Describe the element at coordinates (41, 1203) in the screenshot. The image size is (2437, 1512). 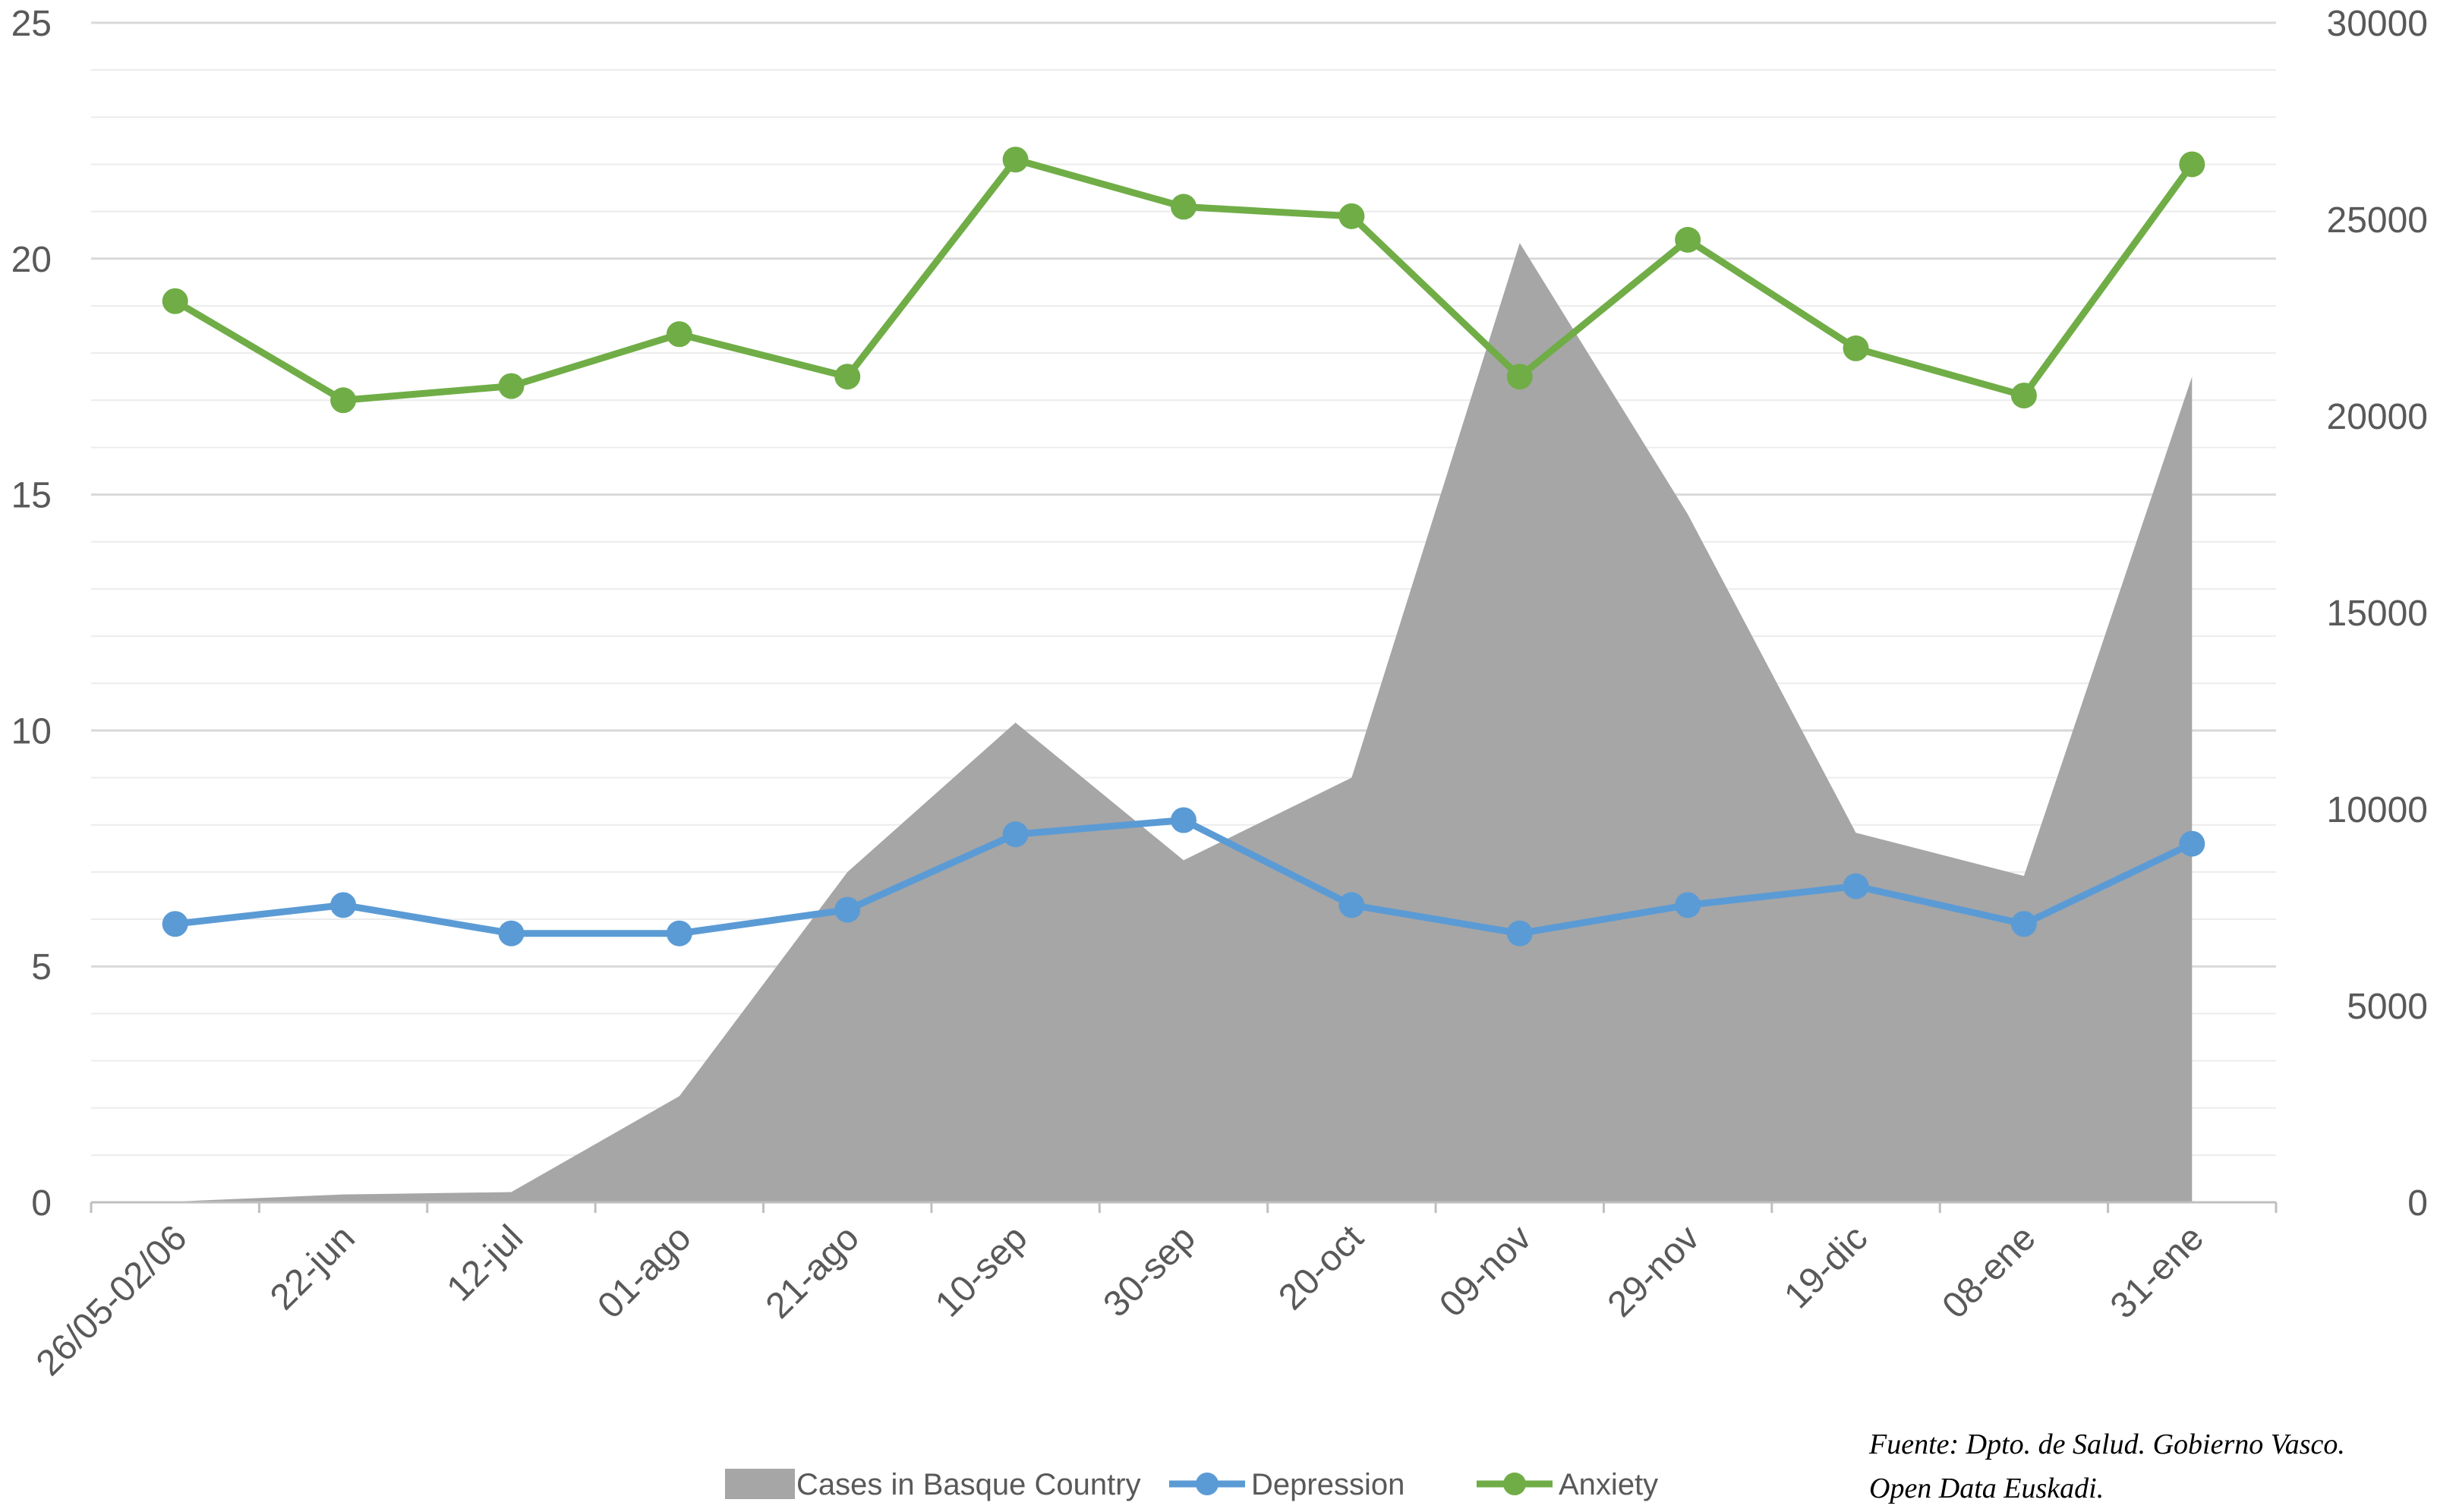
I see `left-y-tick-label: 0` at that location.